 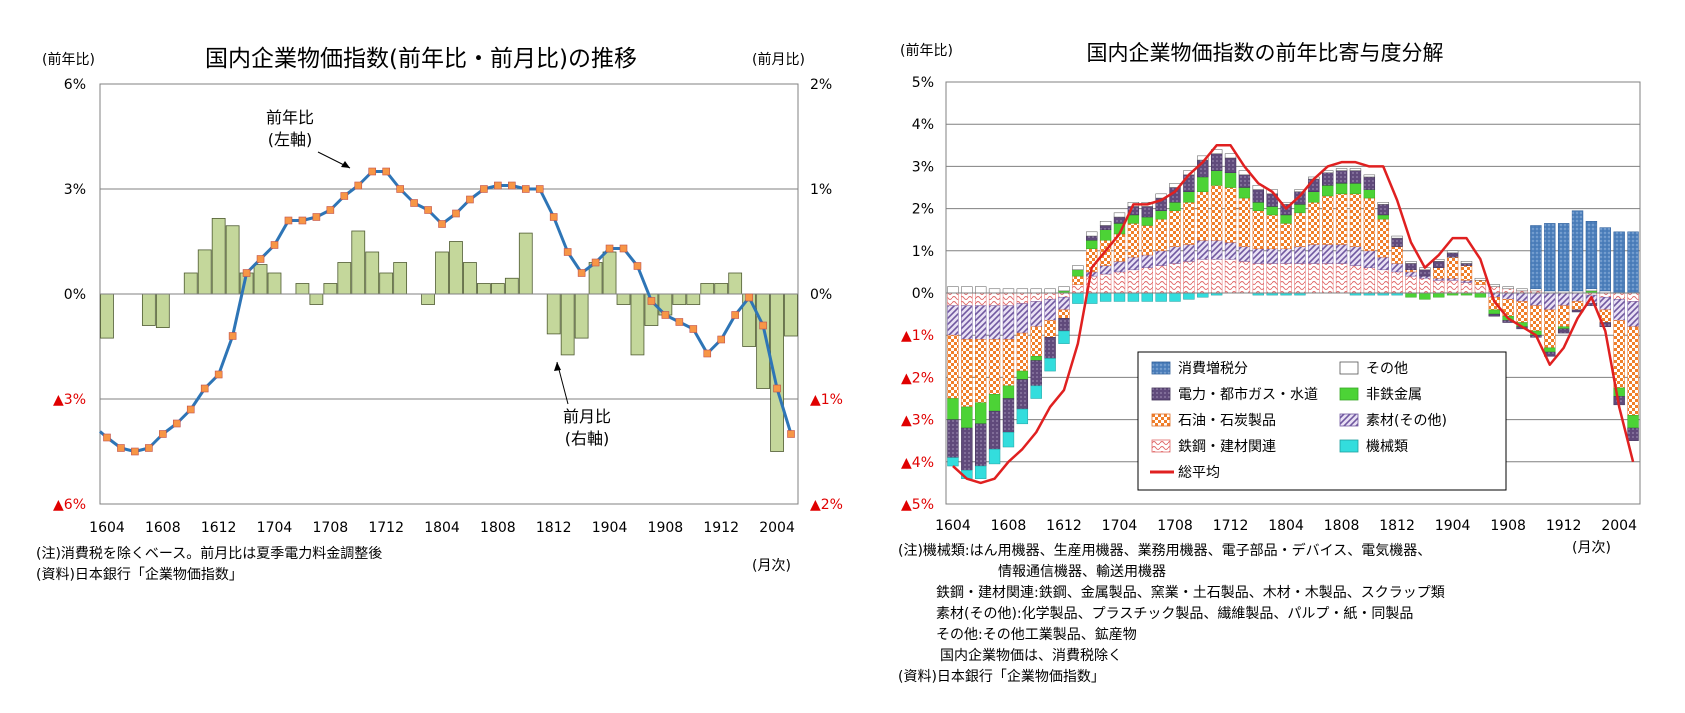 What do you see at coordinates (345, 164) in the screenshot?
I see `annotation-yoy-arrowhead` at bounding box center [345, 164].